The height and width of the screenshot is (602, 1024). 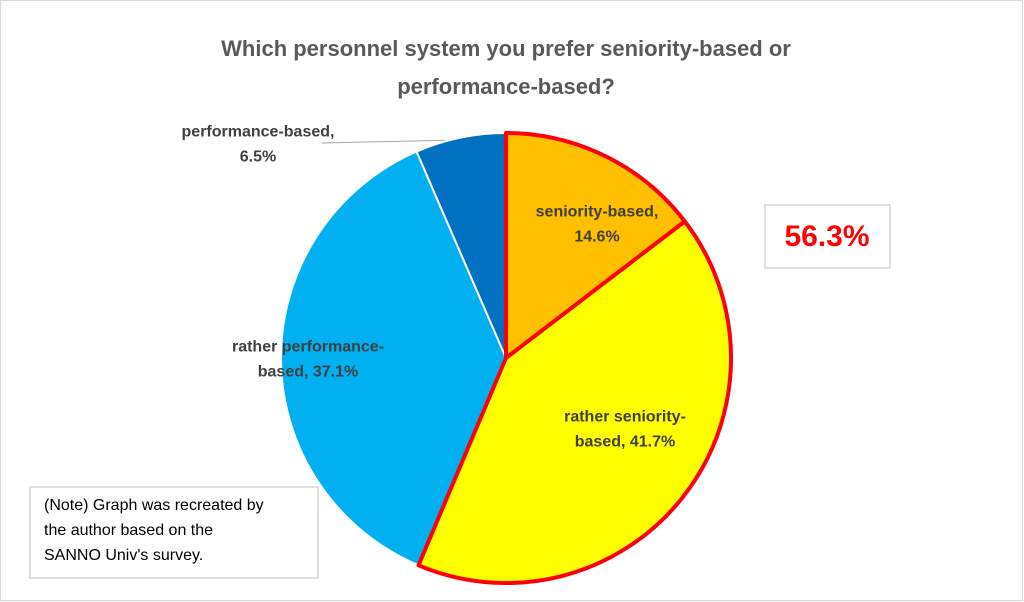 I want to click on note: the author based on the, so click(x=128, y=530).